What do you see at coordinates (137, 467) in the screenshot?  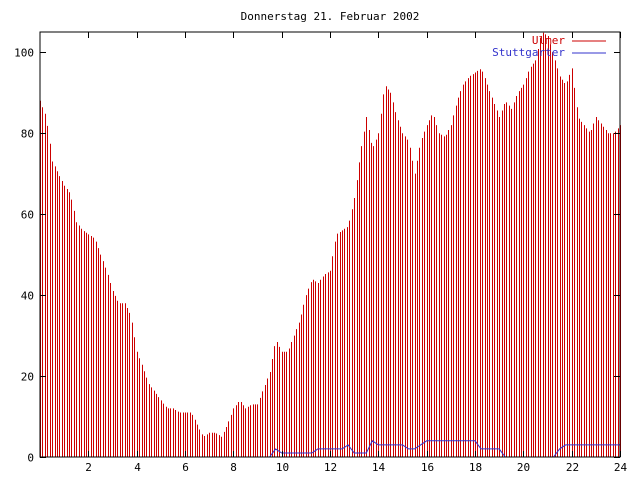 I see `x-tick-label: 4` at bounding box center [137, 467].